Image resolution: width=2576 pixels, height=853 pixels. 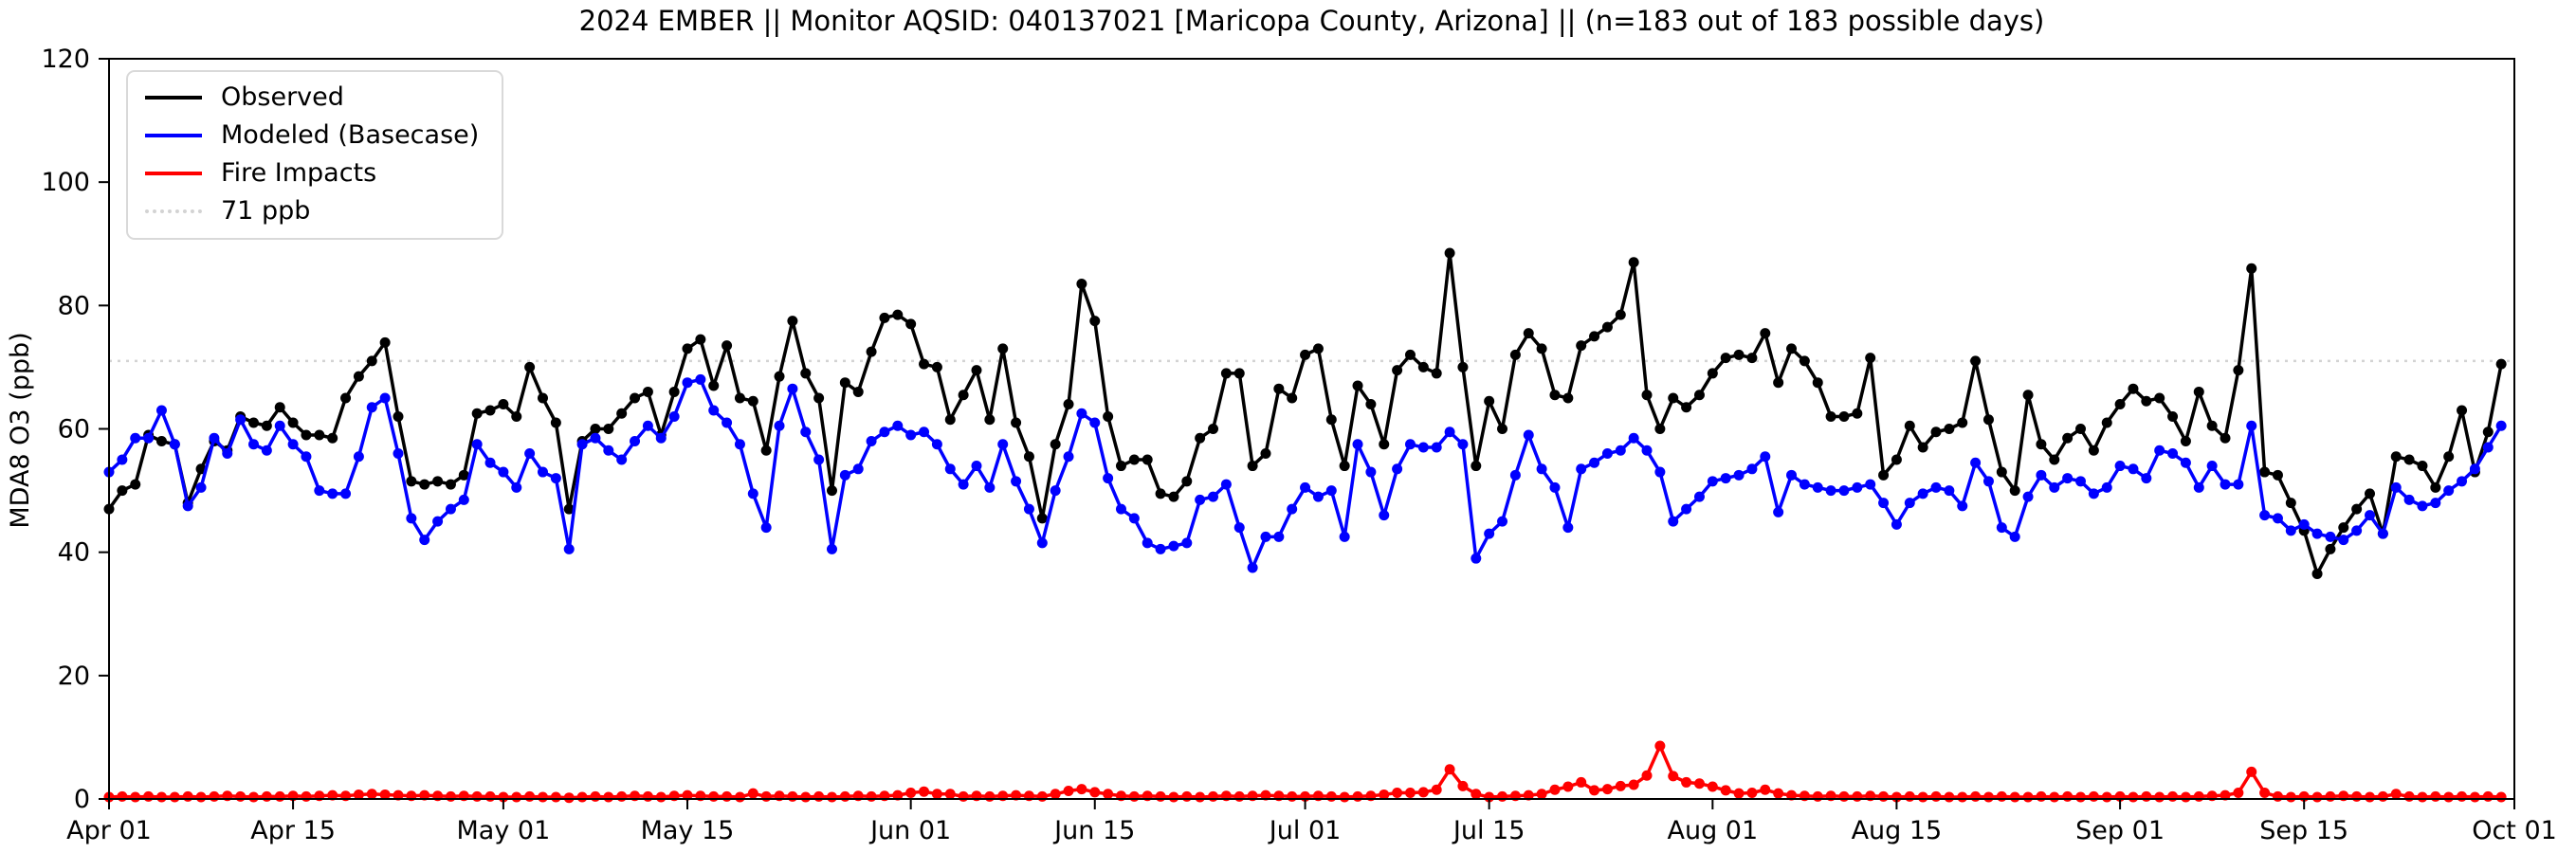 I want to click on fire-line-swatch, so click(x=173, y=173).